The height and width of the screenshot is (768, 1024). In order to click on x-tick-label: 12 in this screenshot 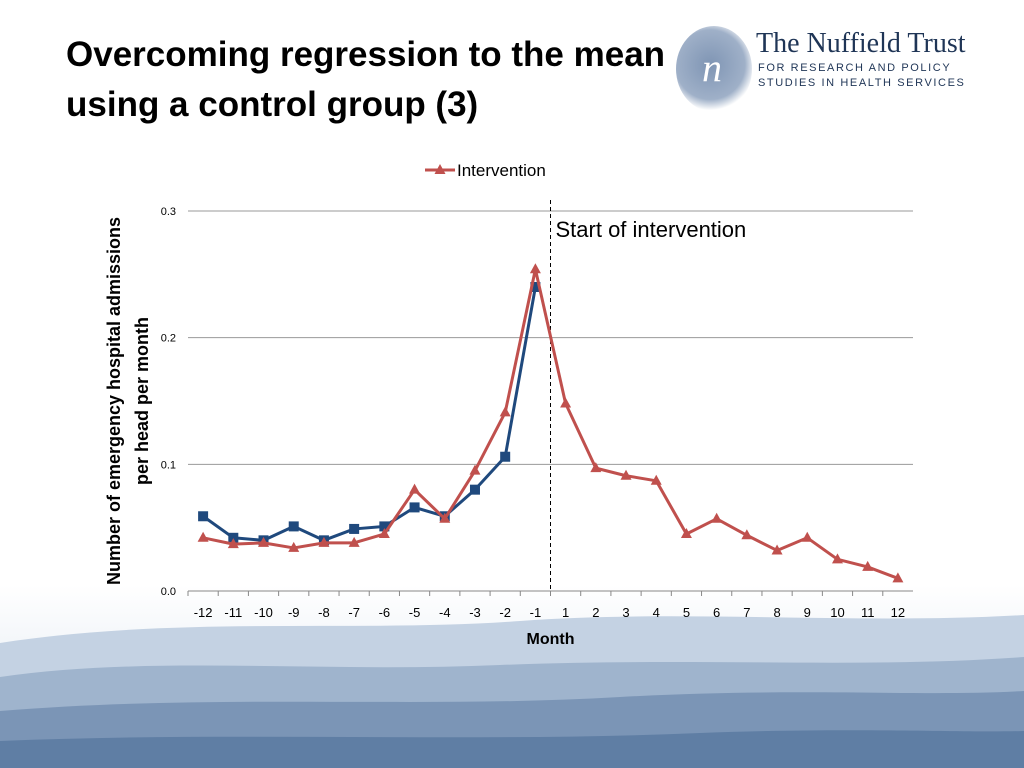, I will do `click(898, 612)`.